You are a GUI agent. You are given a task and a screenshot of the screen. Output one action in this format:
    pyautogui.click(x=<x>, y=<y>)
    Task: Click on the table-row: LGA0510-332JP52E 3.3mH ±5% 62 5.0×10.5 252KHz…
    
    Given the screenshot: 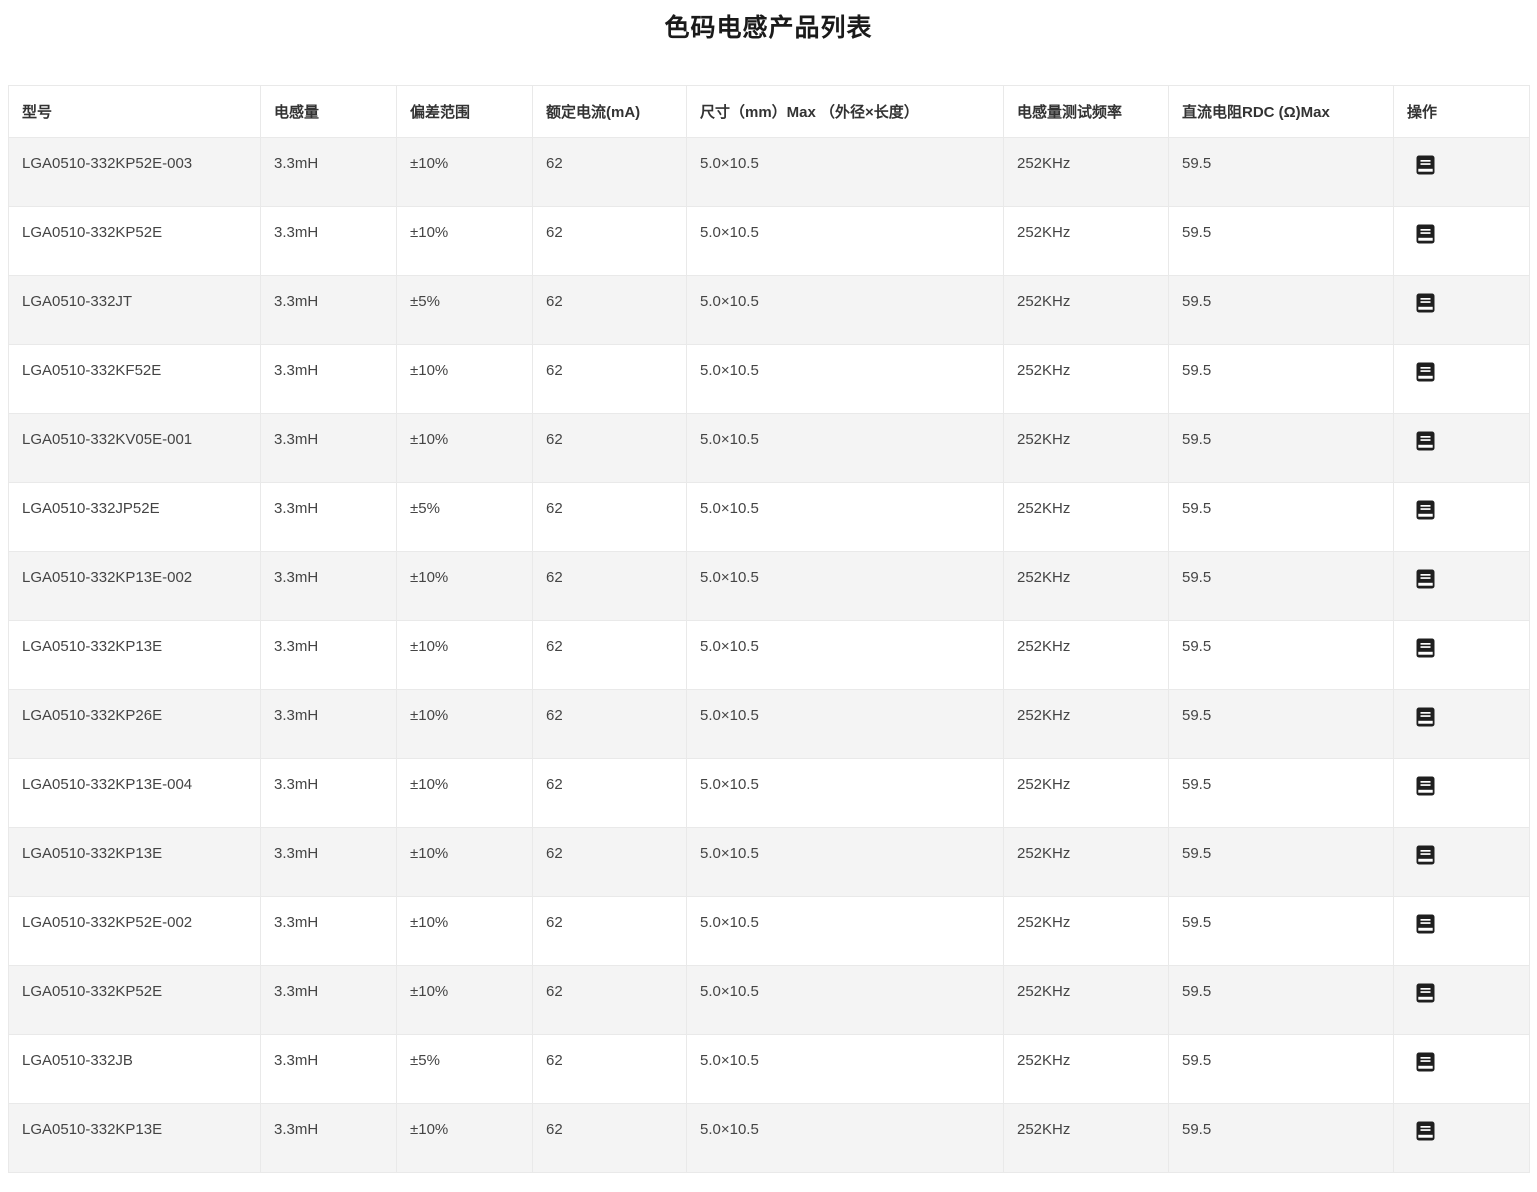 What is the action you would take?
    pyautogui.click(x=769, y=517)
    